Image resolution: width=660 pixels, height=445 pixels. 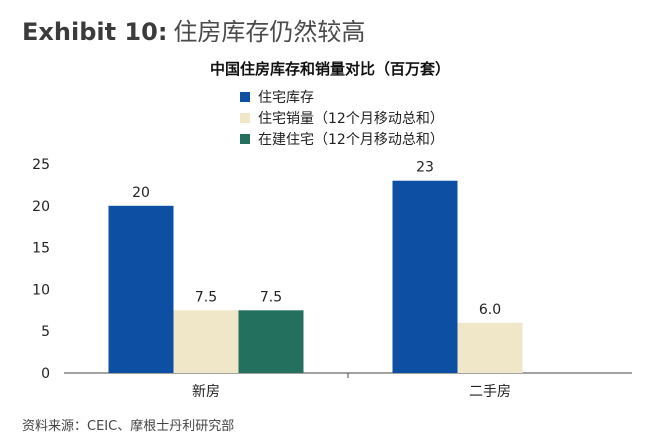 I want to click on legend-swatch-sales, so click(x=245, y=117).